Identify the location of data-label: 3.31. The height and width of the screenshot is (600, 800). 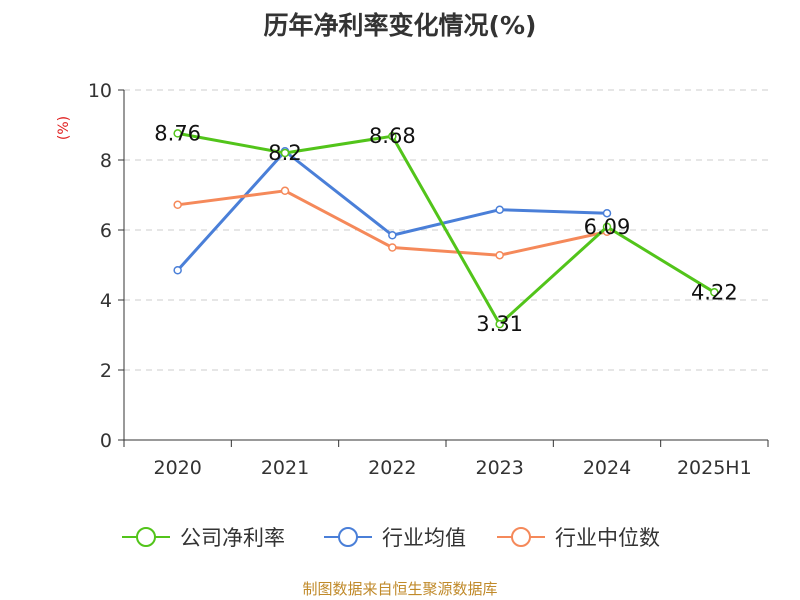
(499, 324).